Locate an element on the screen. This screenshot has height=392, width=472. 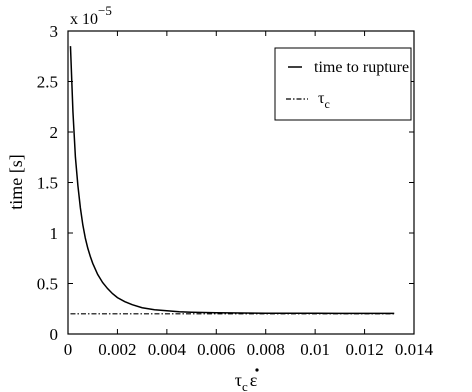
y-axis-label: time [s] is located at coordinates (16, 182).